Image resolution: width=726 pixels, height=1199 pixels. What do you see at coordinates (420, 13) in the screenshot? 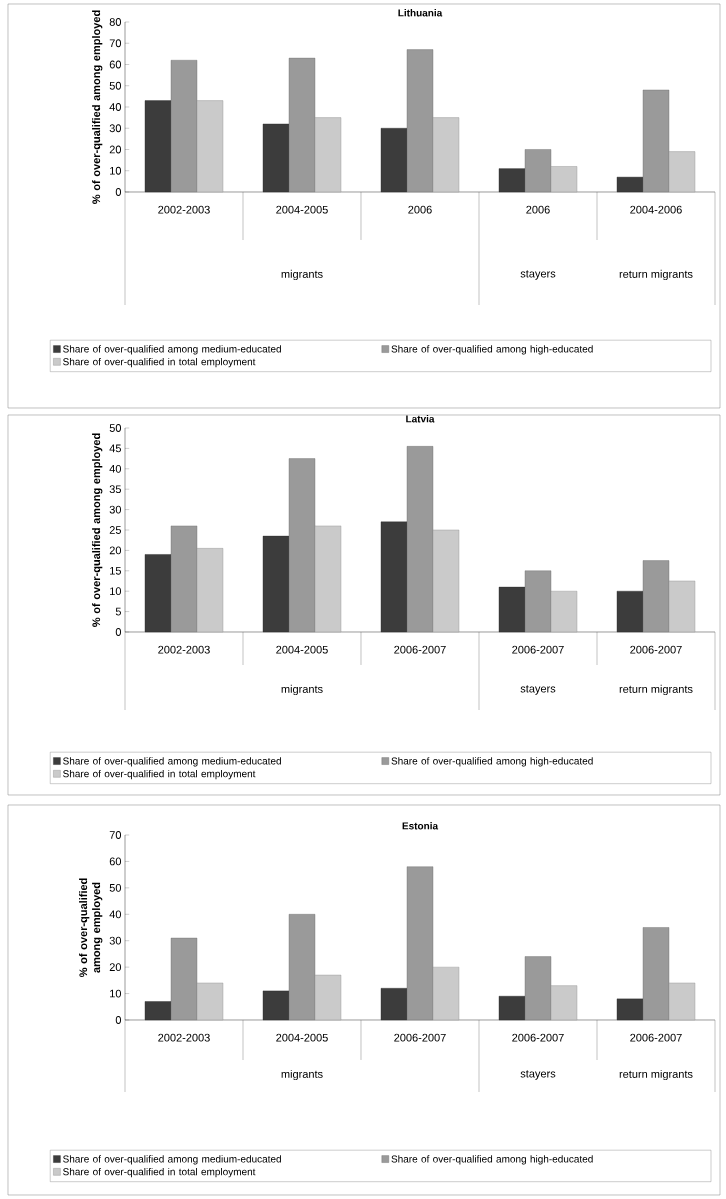
I see `chart-title: Lithuania` at bounding box center [420, 13].